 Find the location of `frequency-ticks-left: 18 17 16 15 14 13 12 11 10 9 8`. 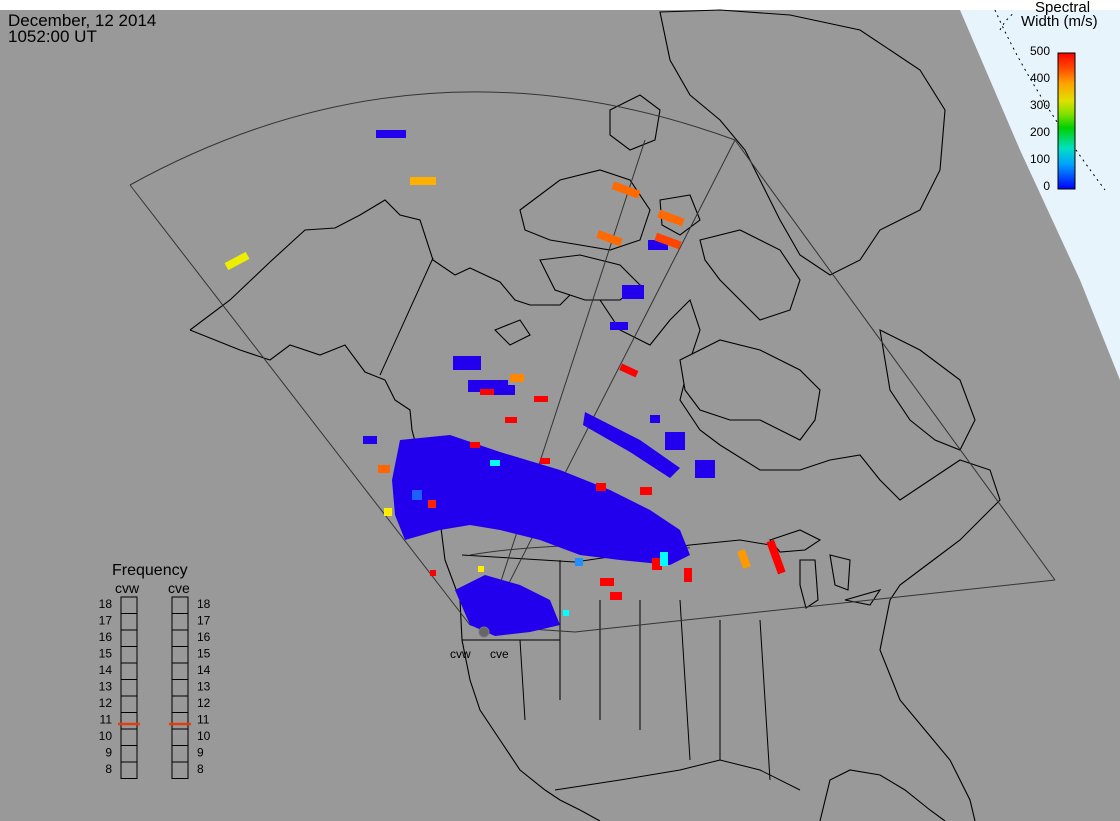

frequency-ticks-left: 18 17 16 15 14 13 12 11 10 9 8 is located at coordinates (106, 686).